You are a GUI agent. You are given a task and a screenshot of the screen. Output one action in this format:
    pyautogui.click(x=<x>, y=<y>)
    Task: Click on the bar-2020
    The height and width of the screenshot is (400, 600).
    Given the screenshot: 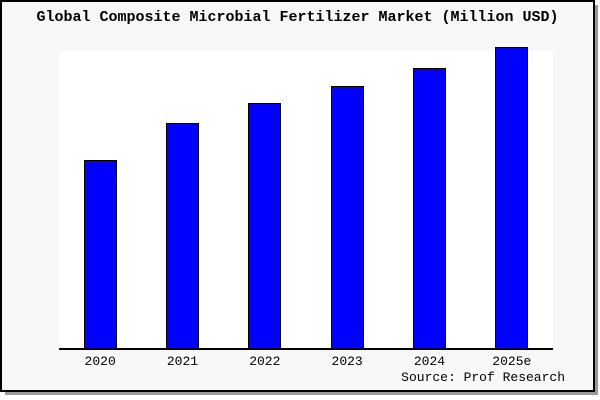 What is the action you would take?
    pyautogui.click(x=100, y=254)
    